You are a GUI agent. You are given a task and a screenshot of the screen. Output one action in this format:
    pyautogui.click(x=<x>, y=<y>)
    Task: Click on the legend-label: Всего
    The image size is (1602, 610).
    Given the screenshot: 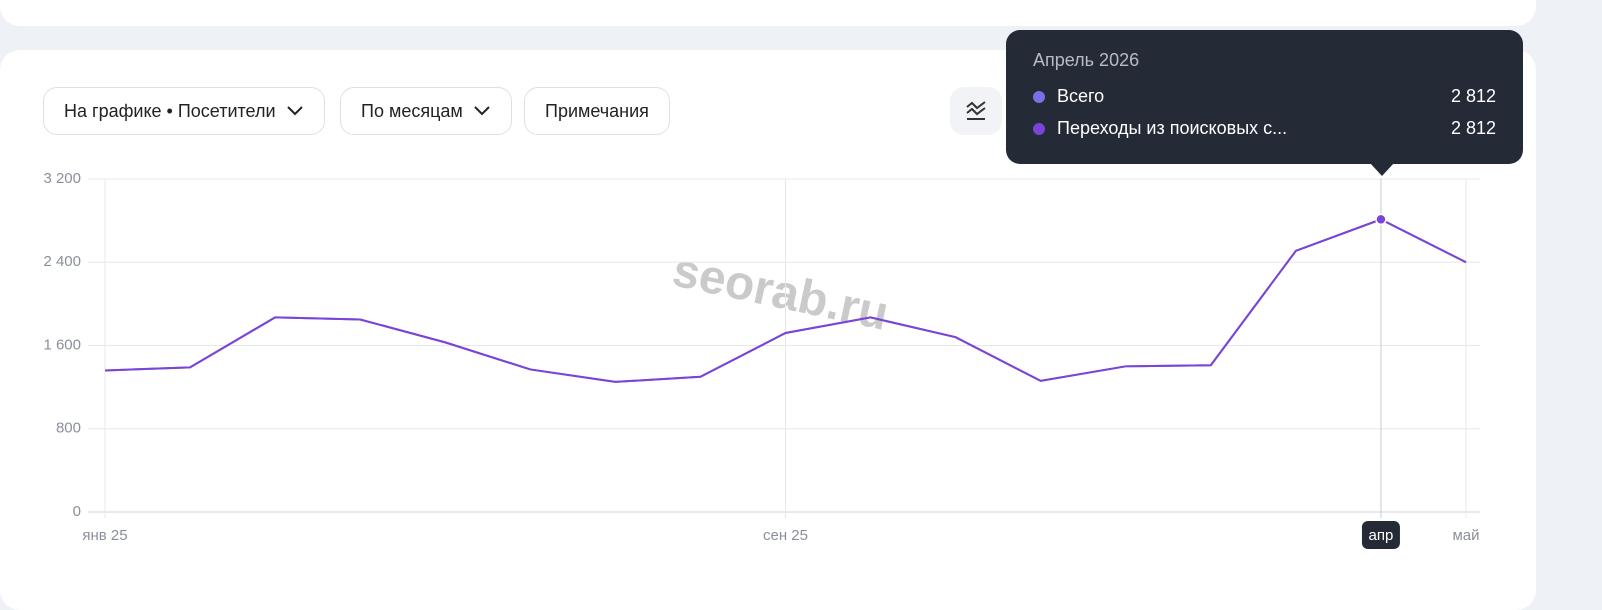 What is the action you would take?
    pyautogui.click(x=1081, y=96)
    